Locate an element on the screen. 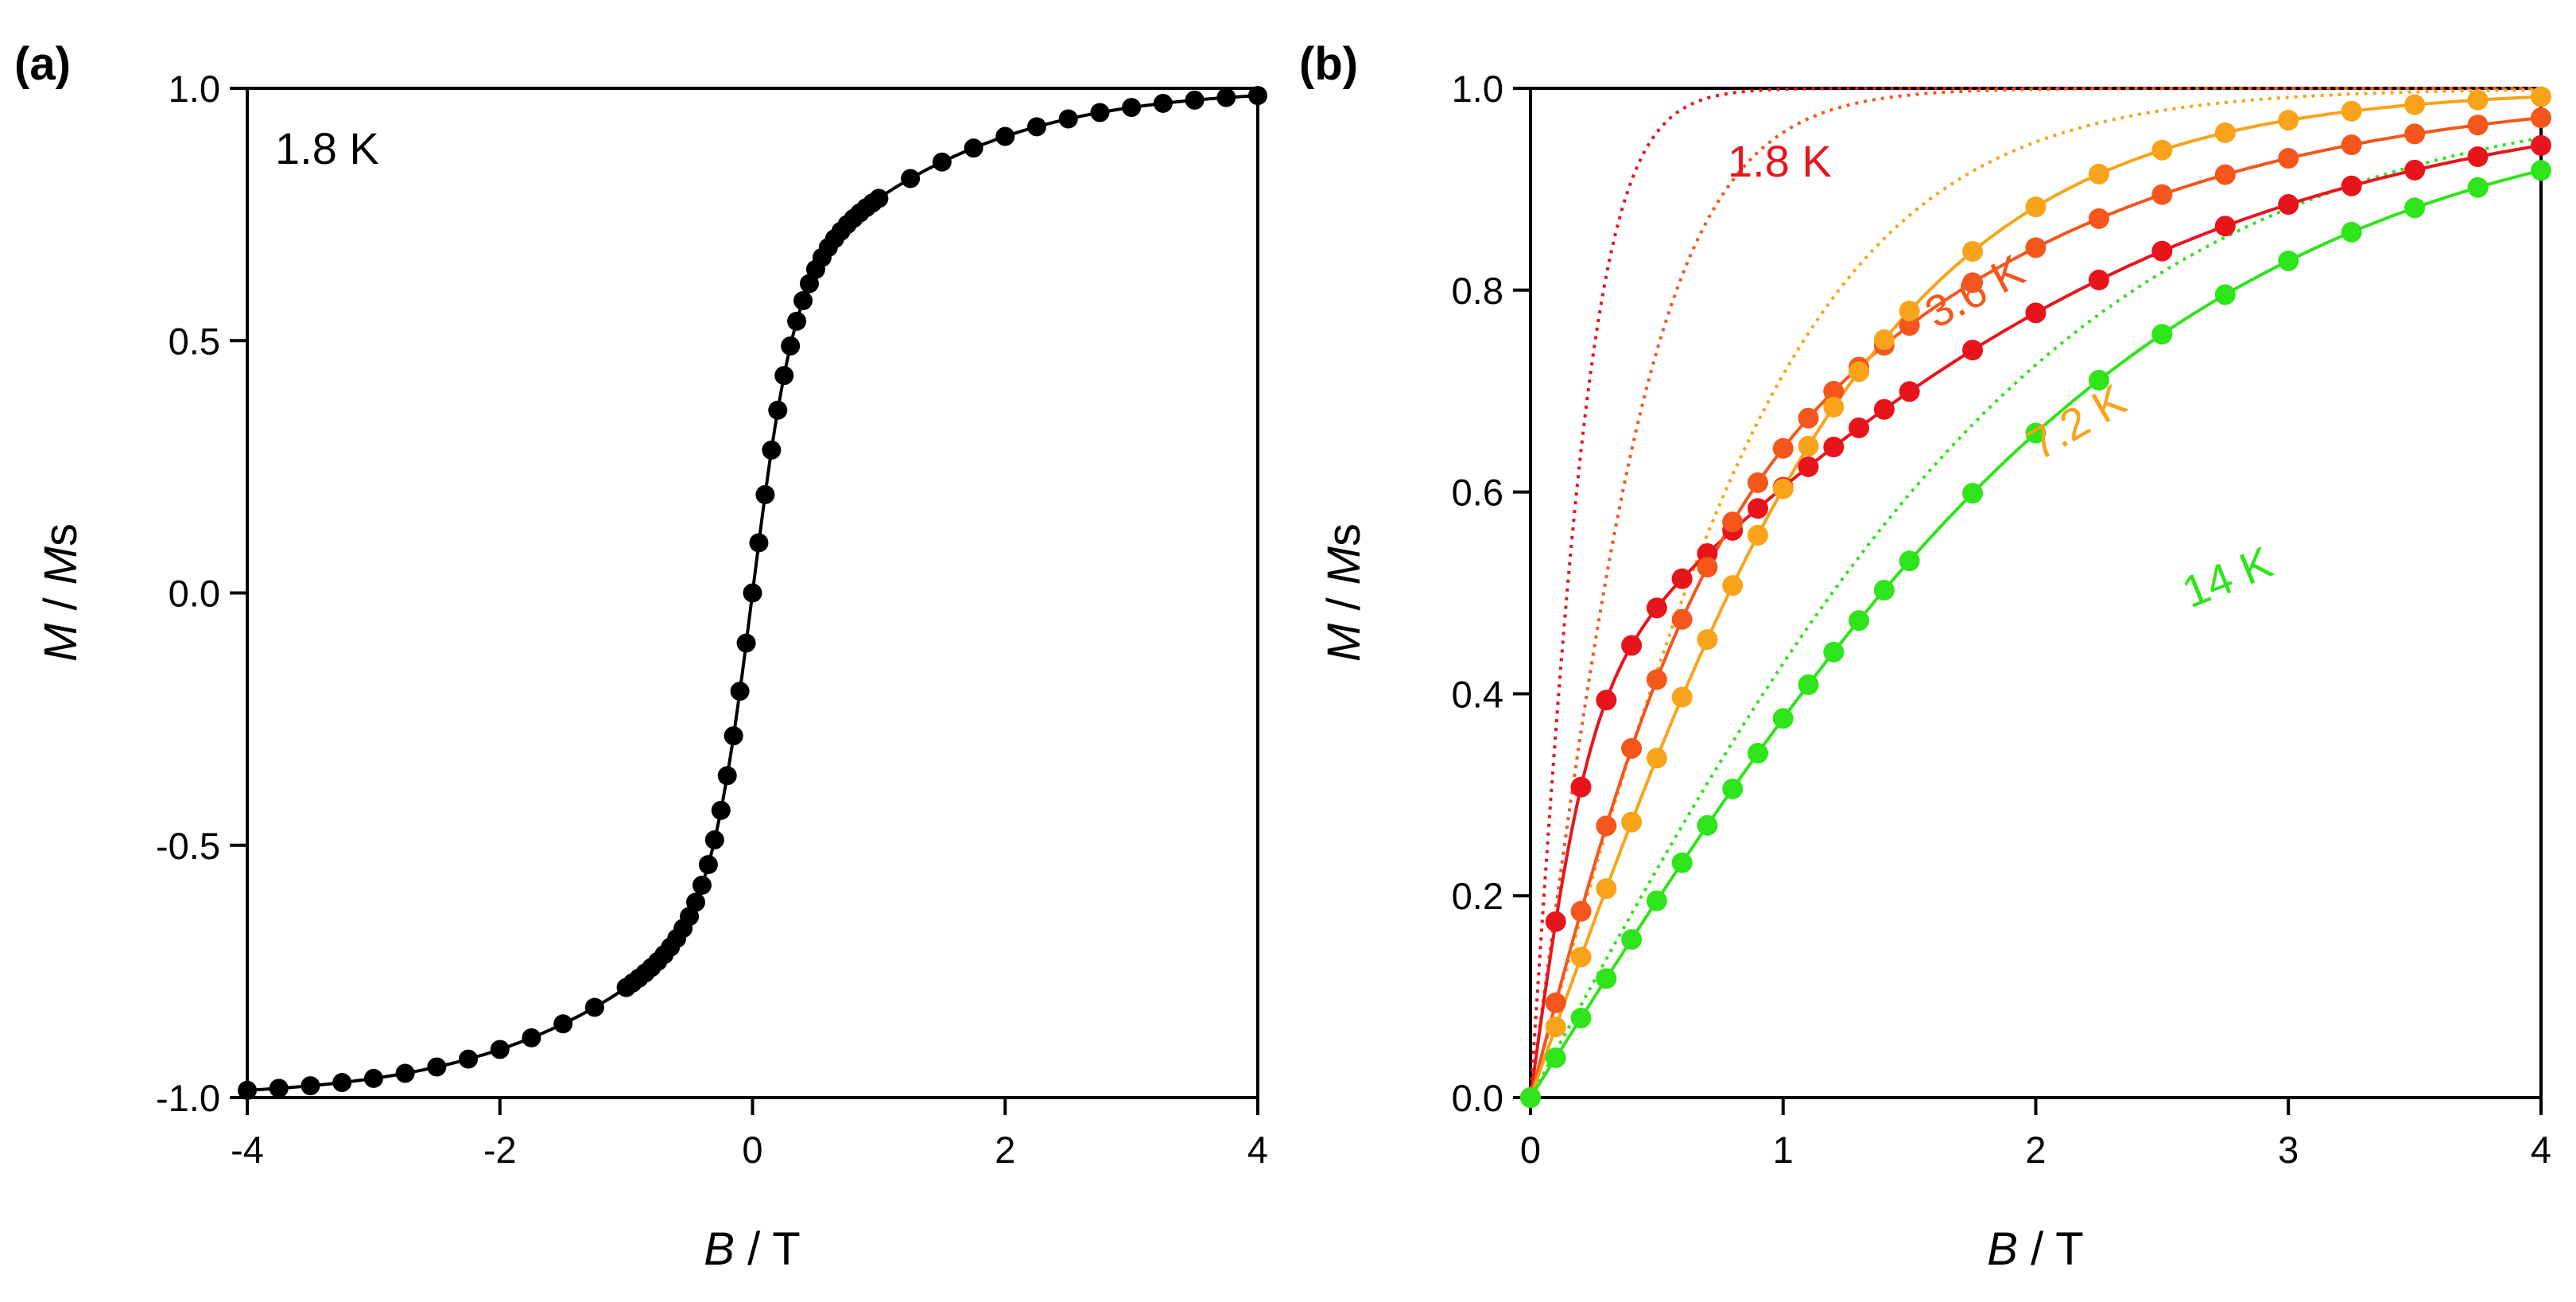  panel-a-y-tick-label: 0.0 is located at coordinates (195, 594).